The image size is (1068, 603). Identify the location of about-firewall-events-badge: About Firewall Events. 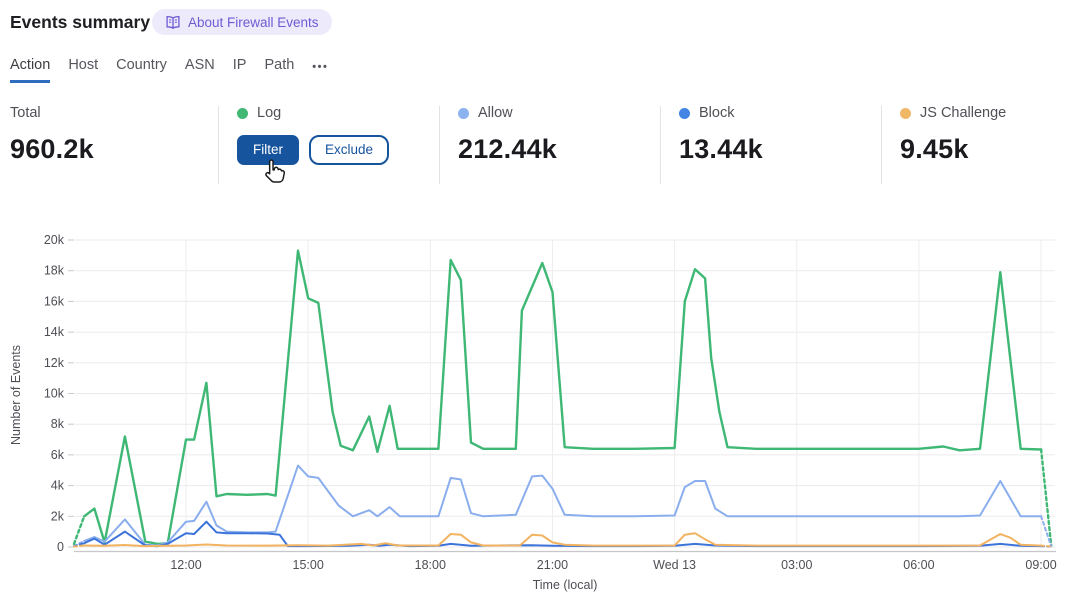
(242, 22).